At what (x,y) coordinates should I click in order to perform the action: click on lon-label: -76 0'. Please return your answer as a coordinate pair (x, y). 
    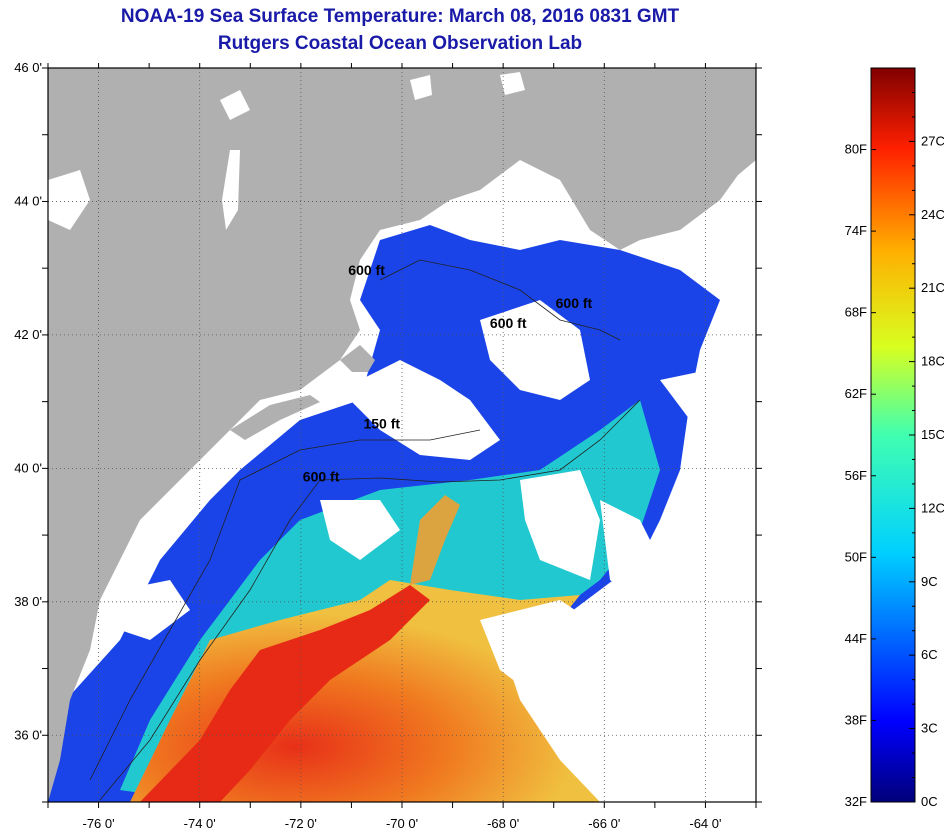
    Looking at the image, I should click on (99, 823).